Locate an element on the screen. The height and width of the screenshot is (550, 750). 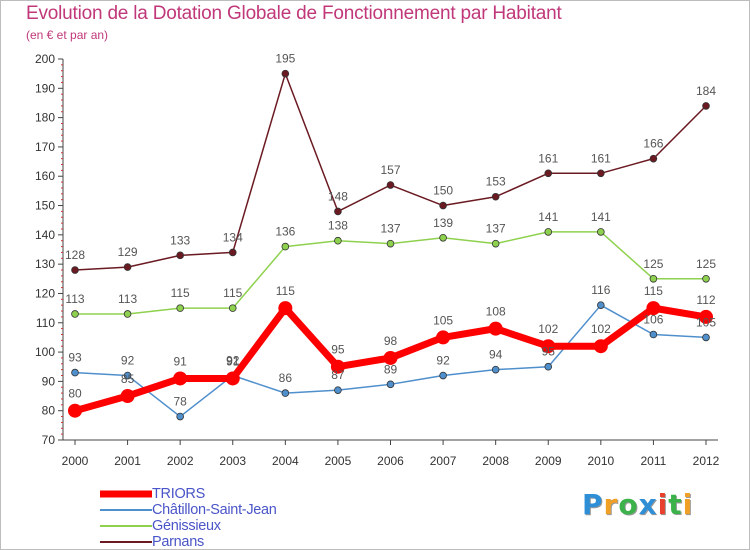
legend-label-parnans: Parnans is located at coordinates (178, 542).